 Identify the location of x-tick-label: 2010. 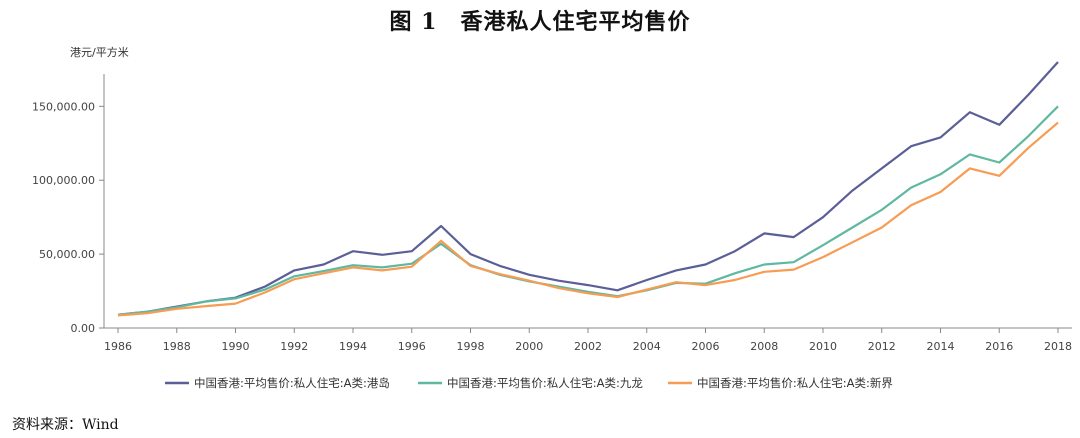
(823, 346).